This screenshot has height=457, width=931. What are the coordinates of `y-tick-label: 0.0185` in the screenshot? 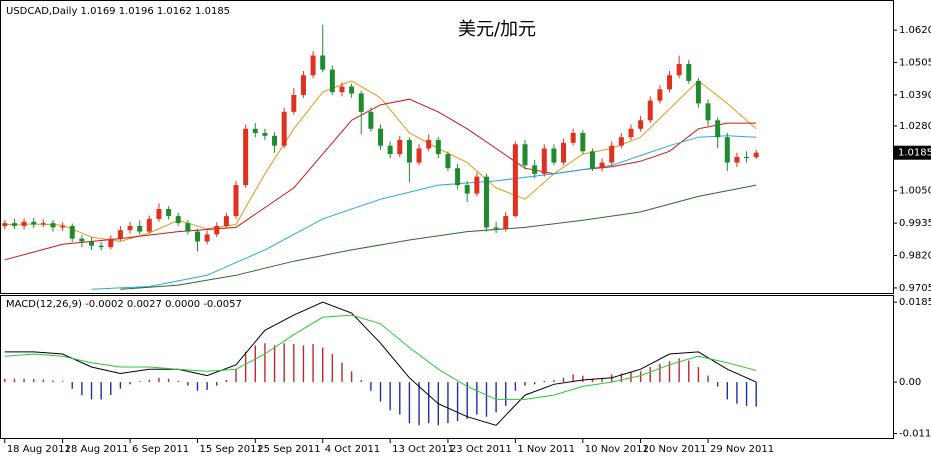 It's located at (915, 302).